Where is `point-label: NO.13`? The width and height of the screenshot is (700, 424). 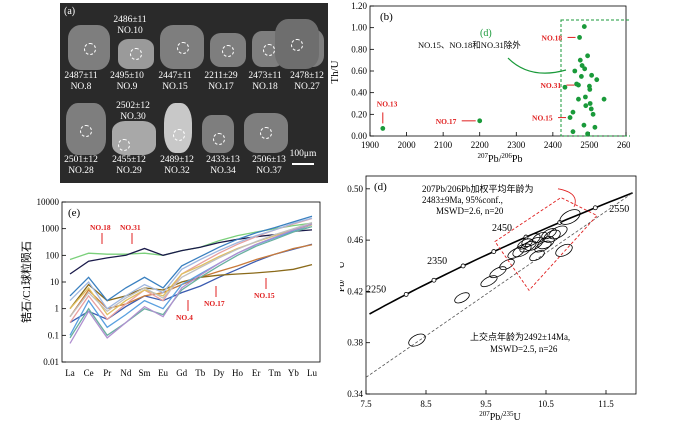 point-label: NO.13 is located at coordinates (387, 103).